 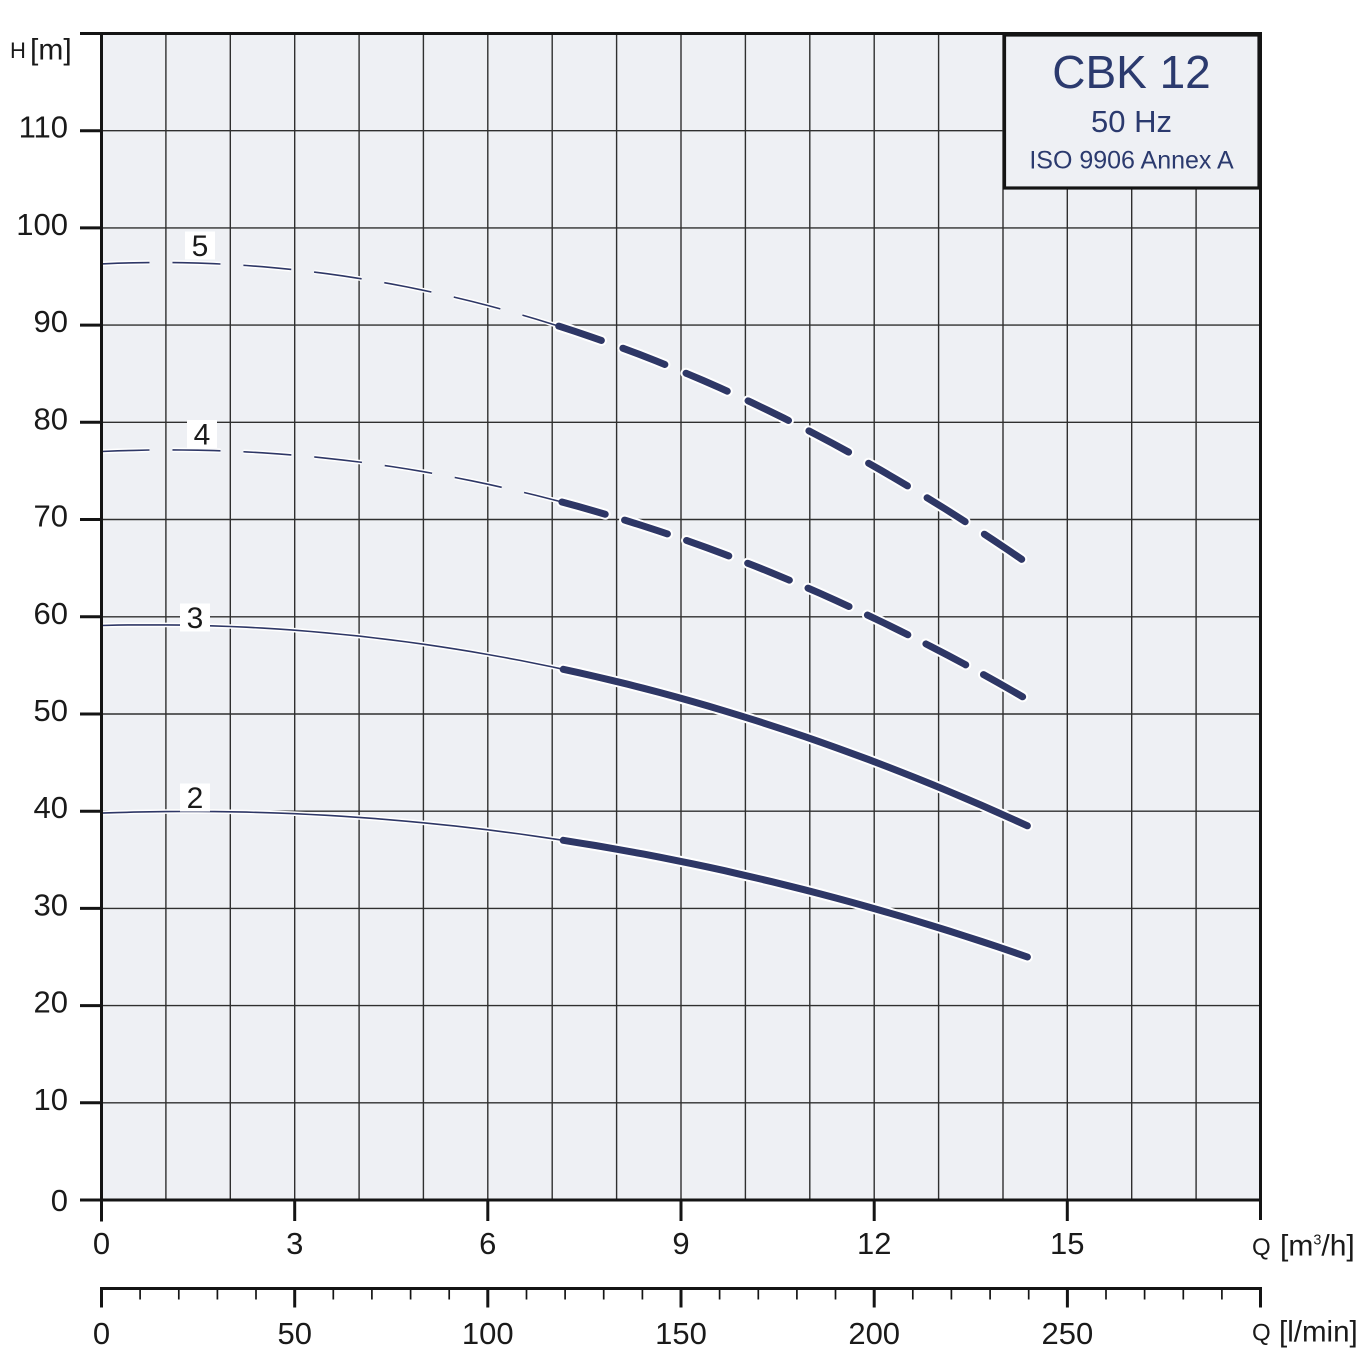 I want to click on svg-text: 15, so click(x=1067, y=1243).